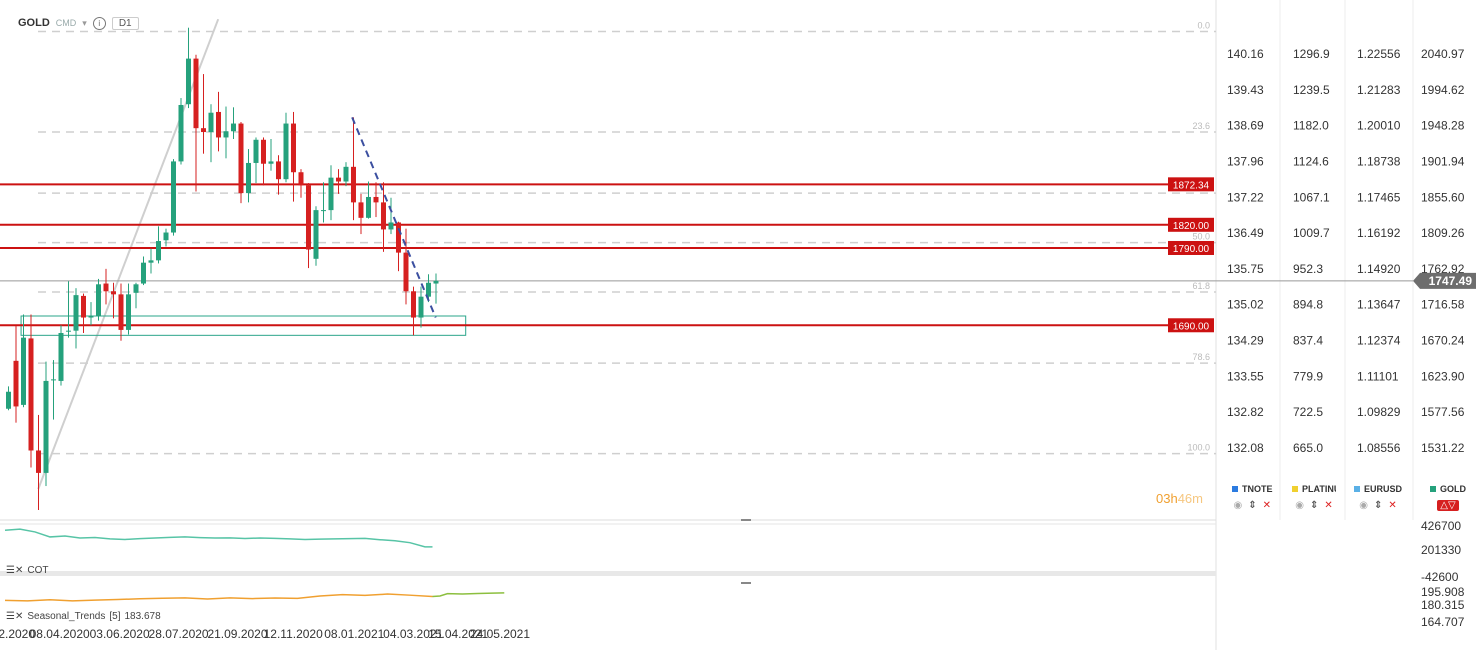 This screenshot has height=655, width=1482. I want to click on cot-indicator-label: ☰✕ COT, so click(27, 570).